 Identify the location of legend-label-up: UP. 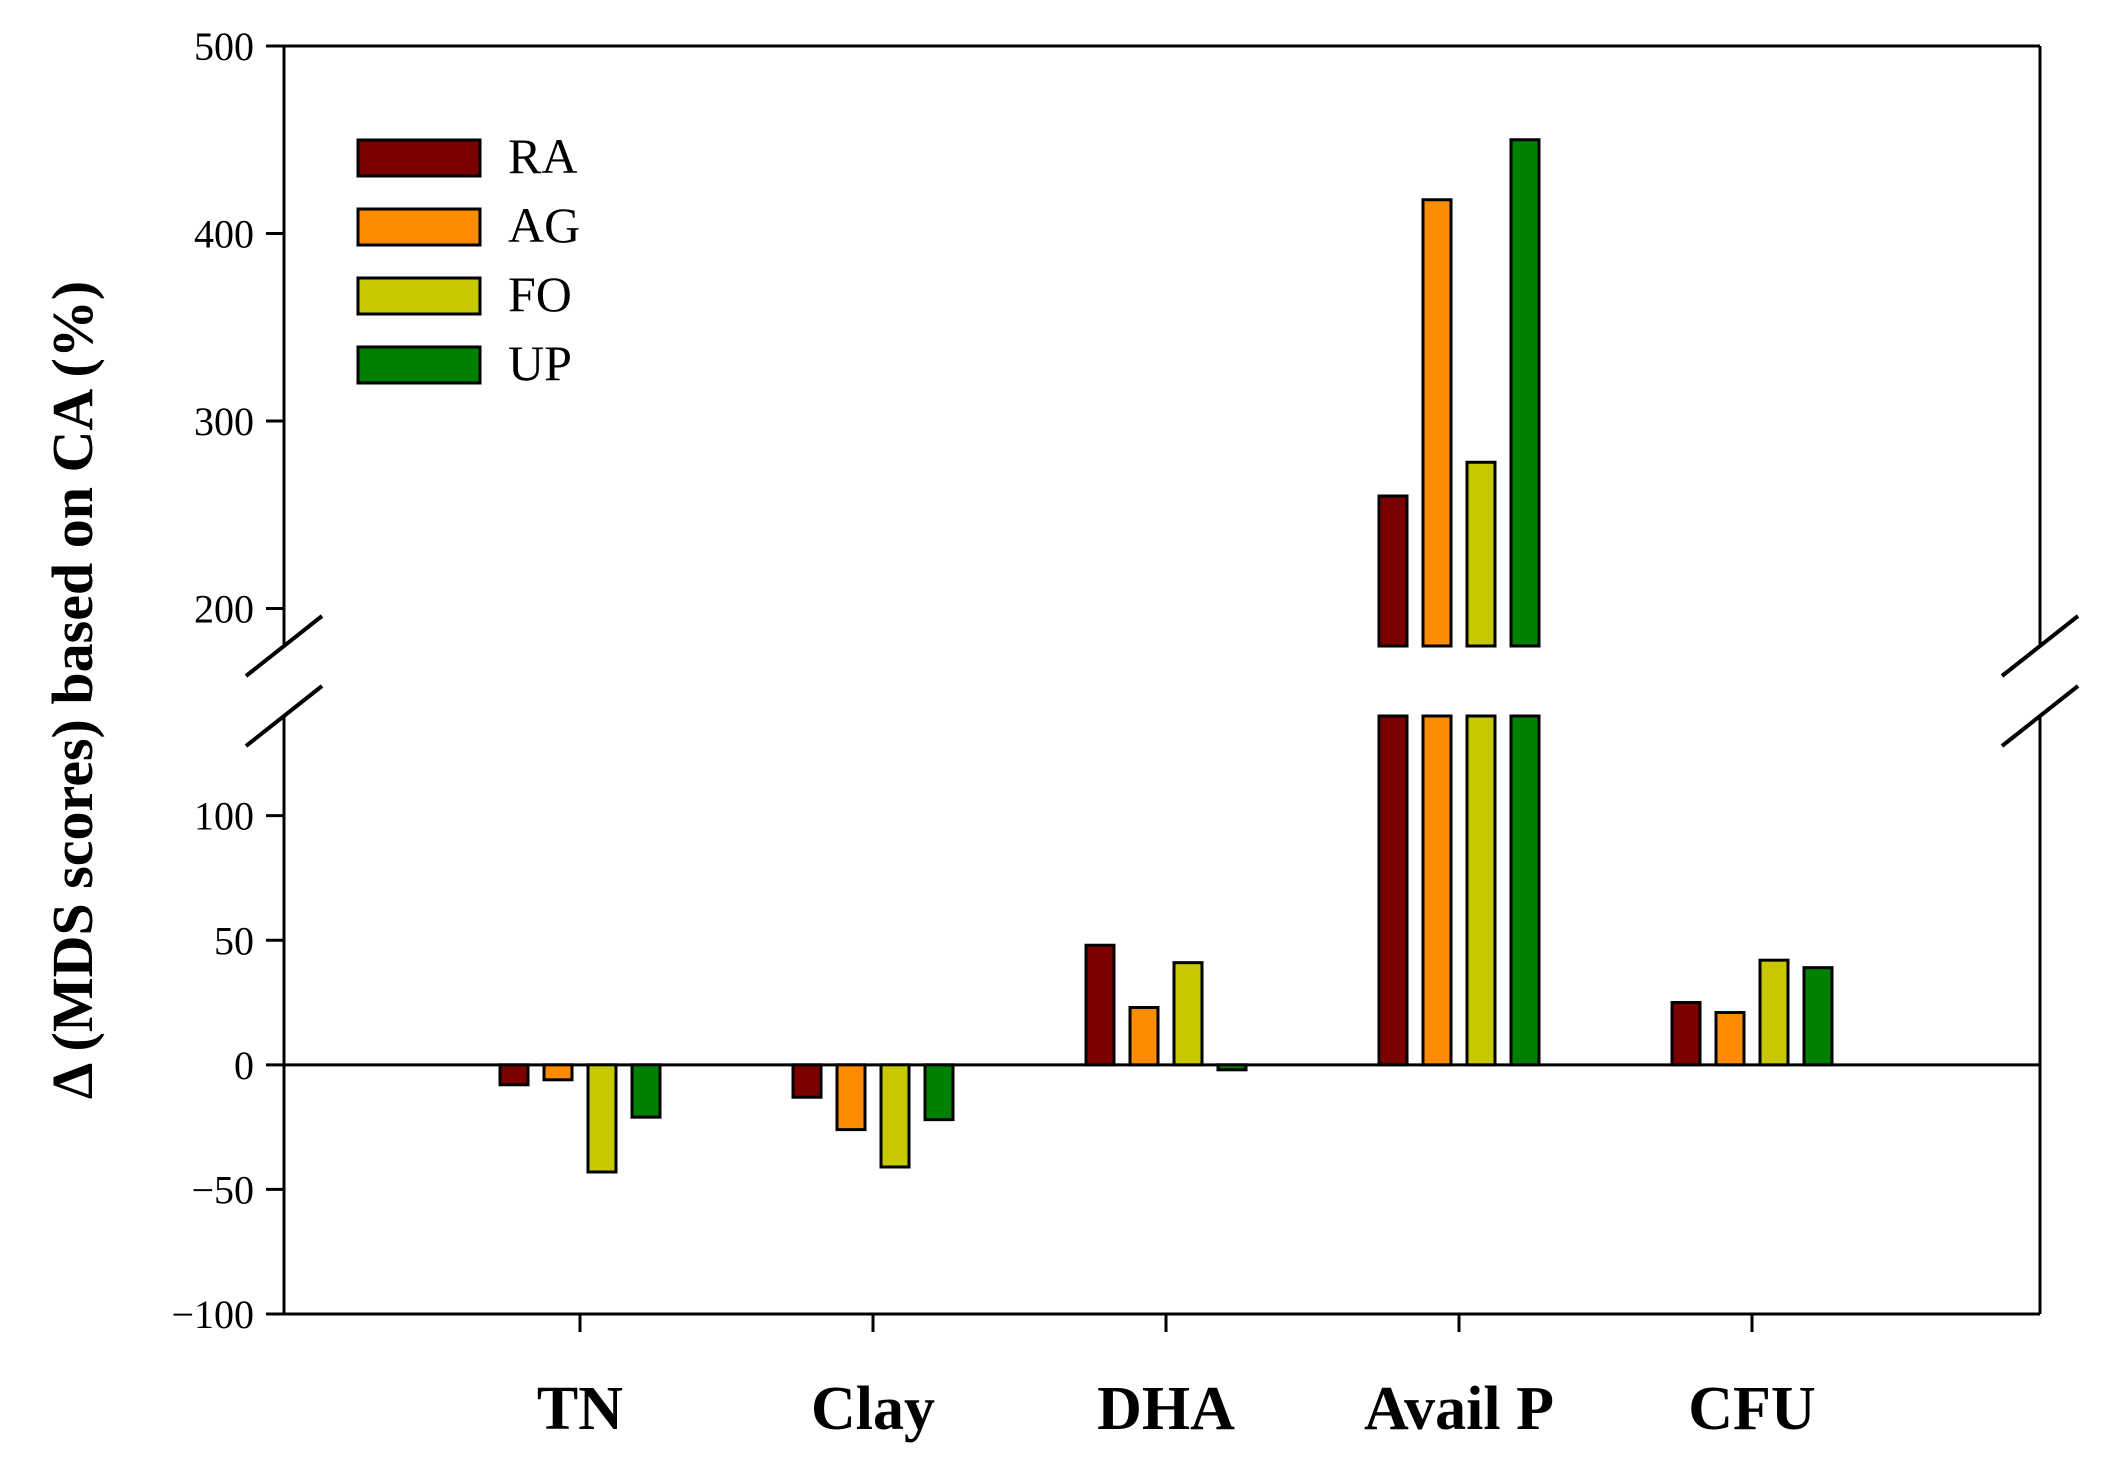
(540, 363).